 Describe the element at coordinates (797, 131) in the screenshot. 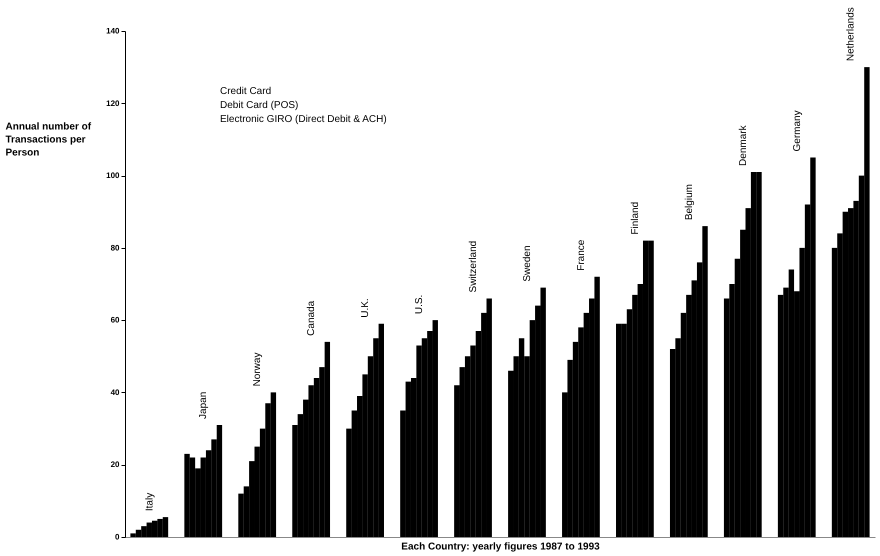

I see `x-tick-label: Germany` at that location.